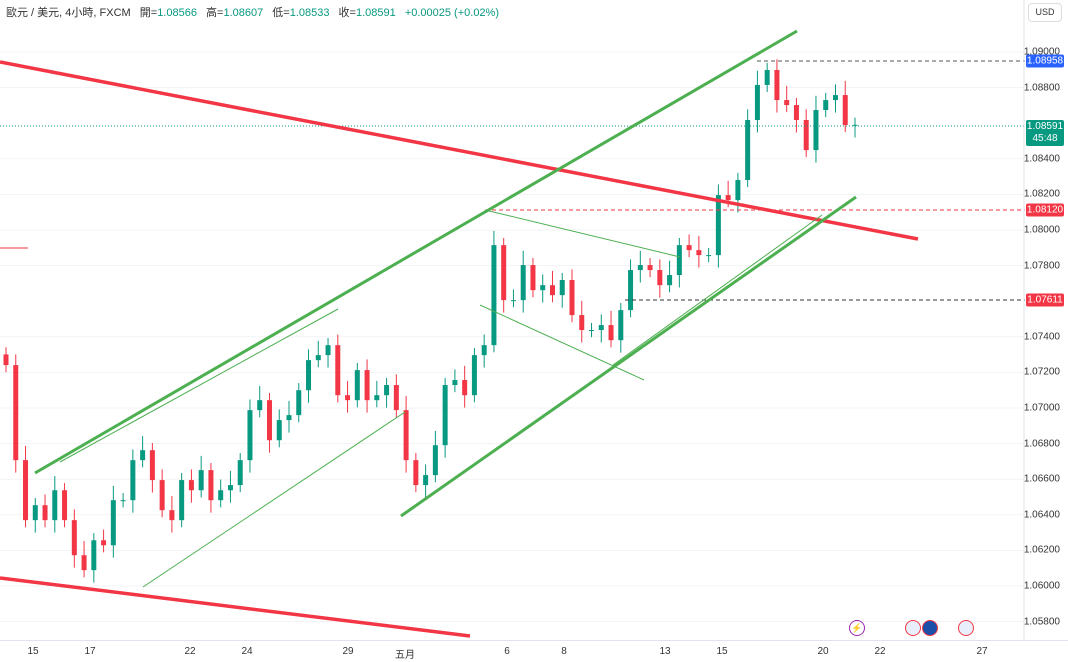  What do you see at coordinates (722, 651) in the screenshot?
I see `time-tick: 15` at bounding box center [722, 651].